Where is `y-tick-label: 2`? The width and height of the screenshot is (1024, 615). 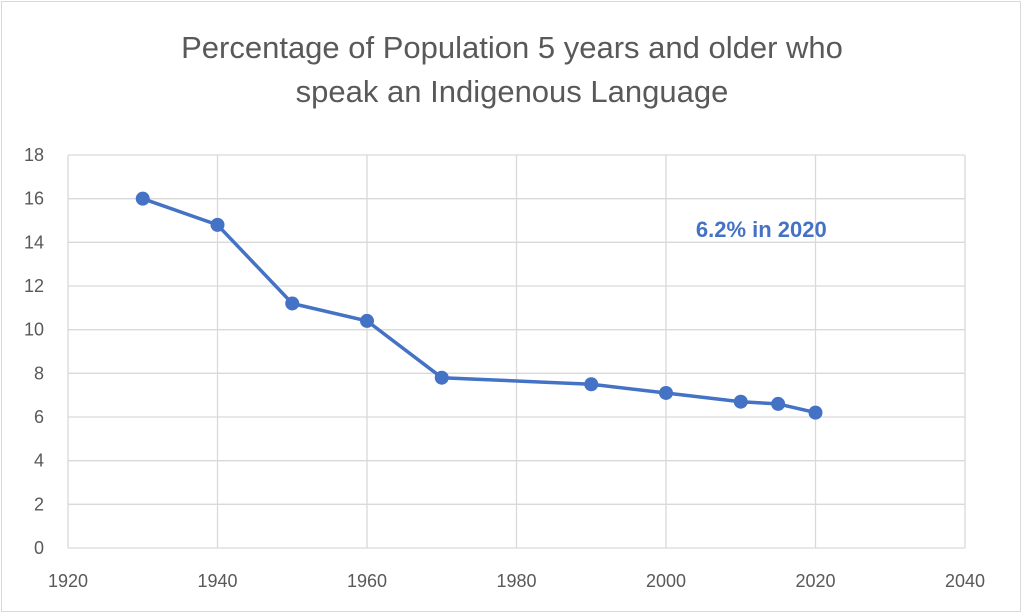 y-tick-label: 2 is located at coordinates (39, 504).